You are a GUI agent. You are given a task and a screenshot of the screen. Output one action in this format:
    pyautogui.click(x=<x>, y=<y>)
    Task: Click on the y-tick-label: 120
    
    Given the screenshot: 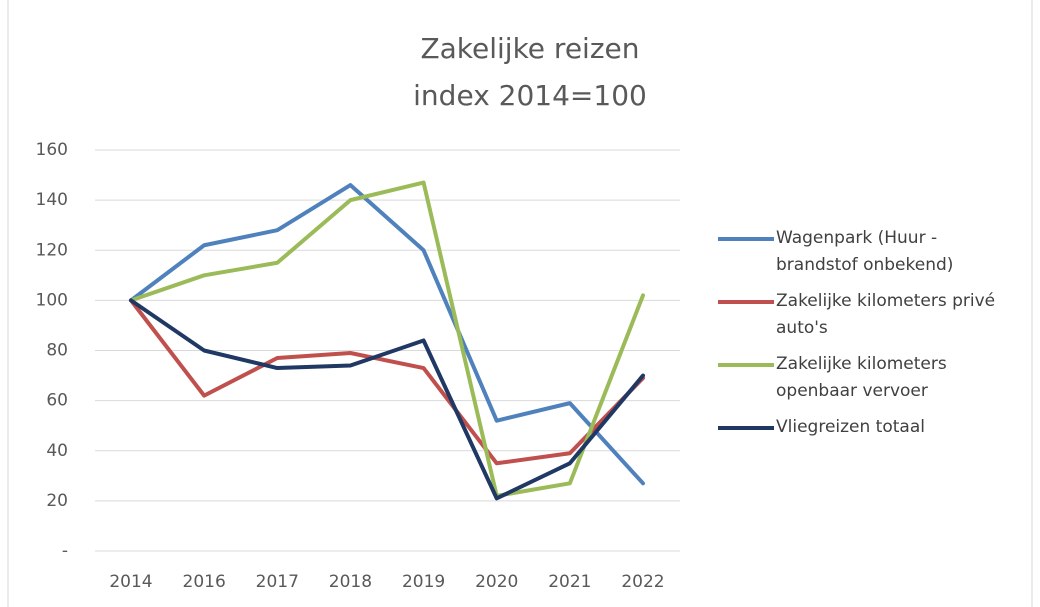 What is the action you would take?
    pyautogui.click(x=52, y=250)
    